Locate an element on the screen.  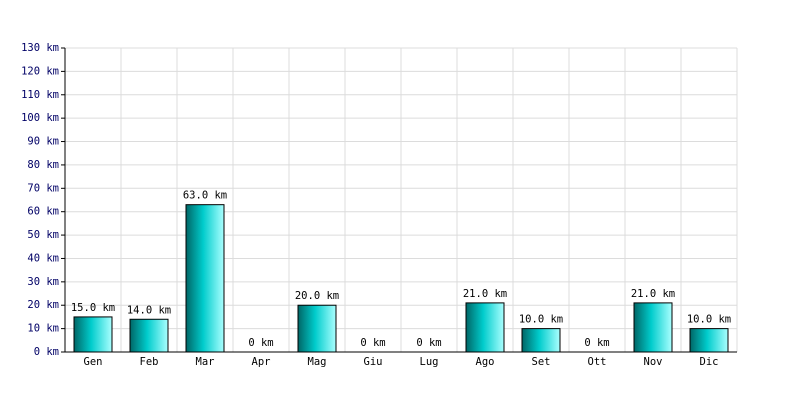
x-tick-label: Ago is located at coordinates (485, 362).